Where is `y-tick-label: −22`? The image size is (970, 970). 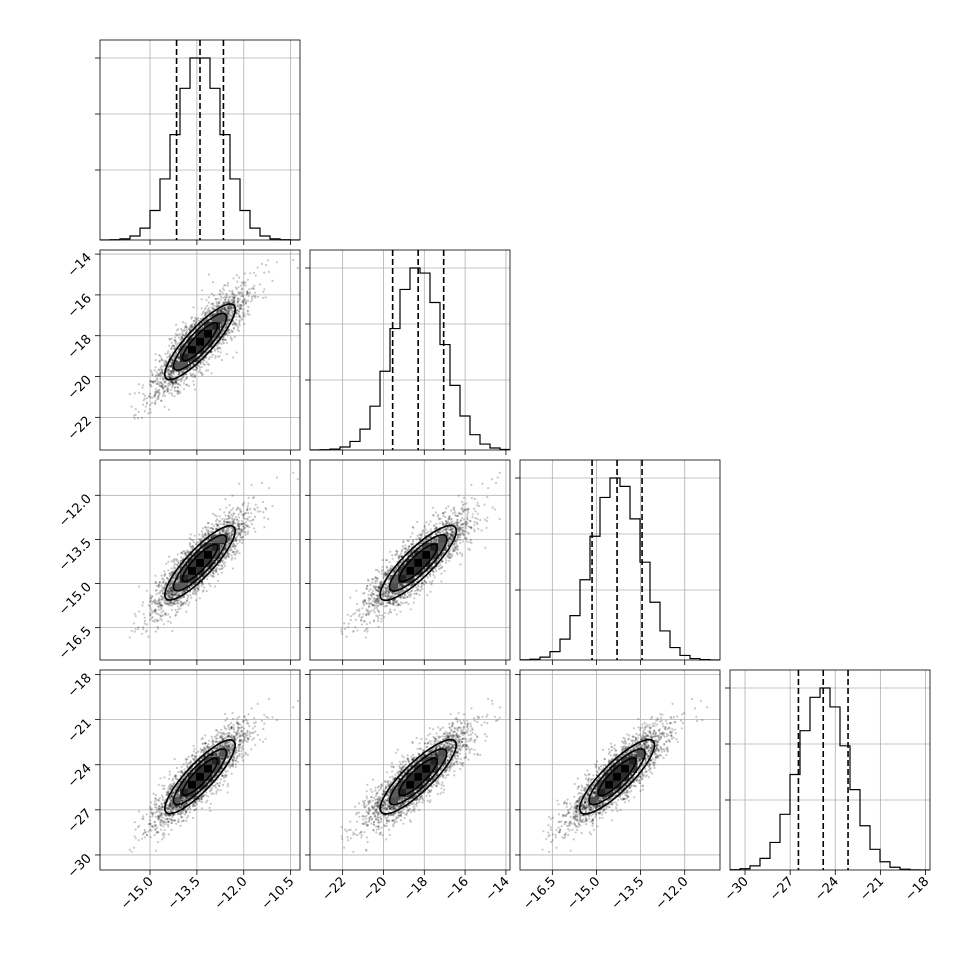
y-tick-label: −22 is located at coordinates (80, 429).